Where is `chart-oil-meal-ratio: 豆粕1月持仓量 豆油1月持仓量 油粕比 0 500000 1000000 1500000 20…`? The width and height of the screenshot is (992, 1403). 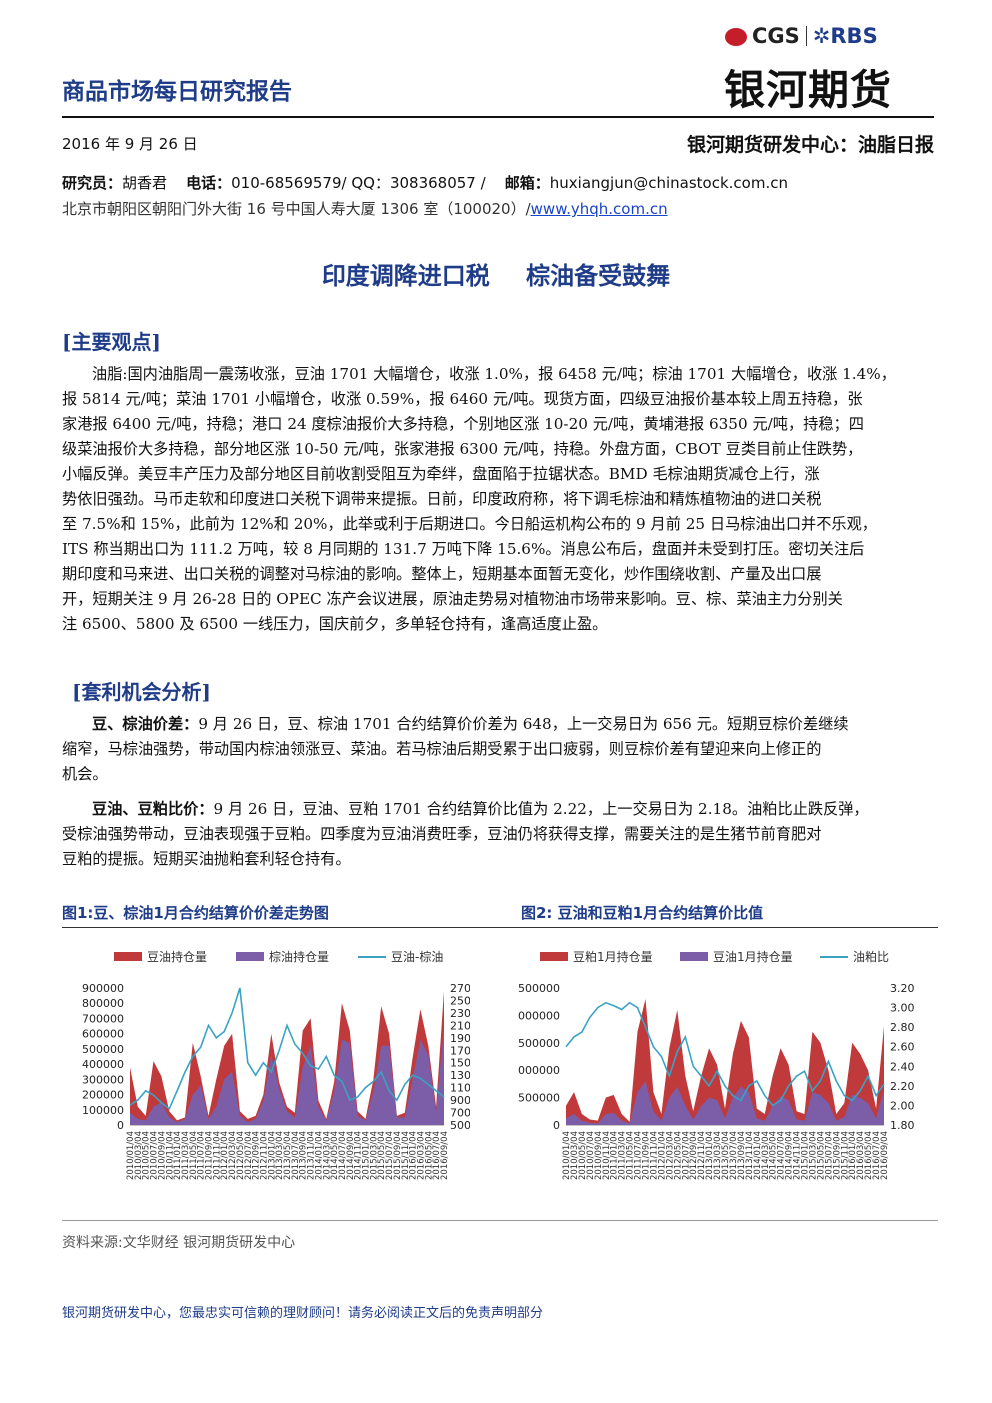 chart-oil-meal-ratio: 豆粕1月持仓量 豆油1月持仓量 油粕比 0 500000 1000000 1500000 20… is located at coordinates (724, 1073).